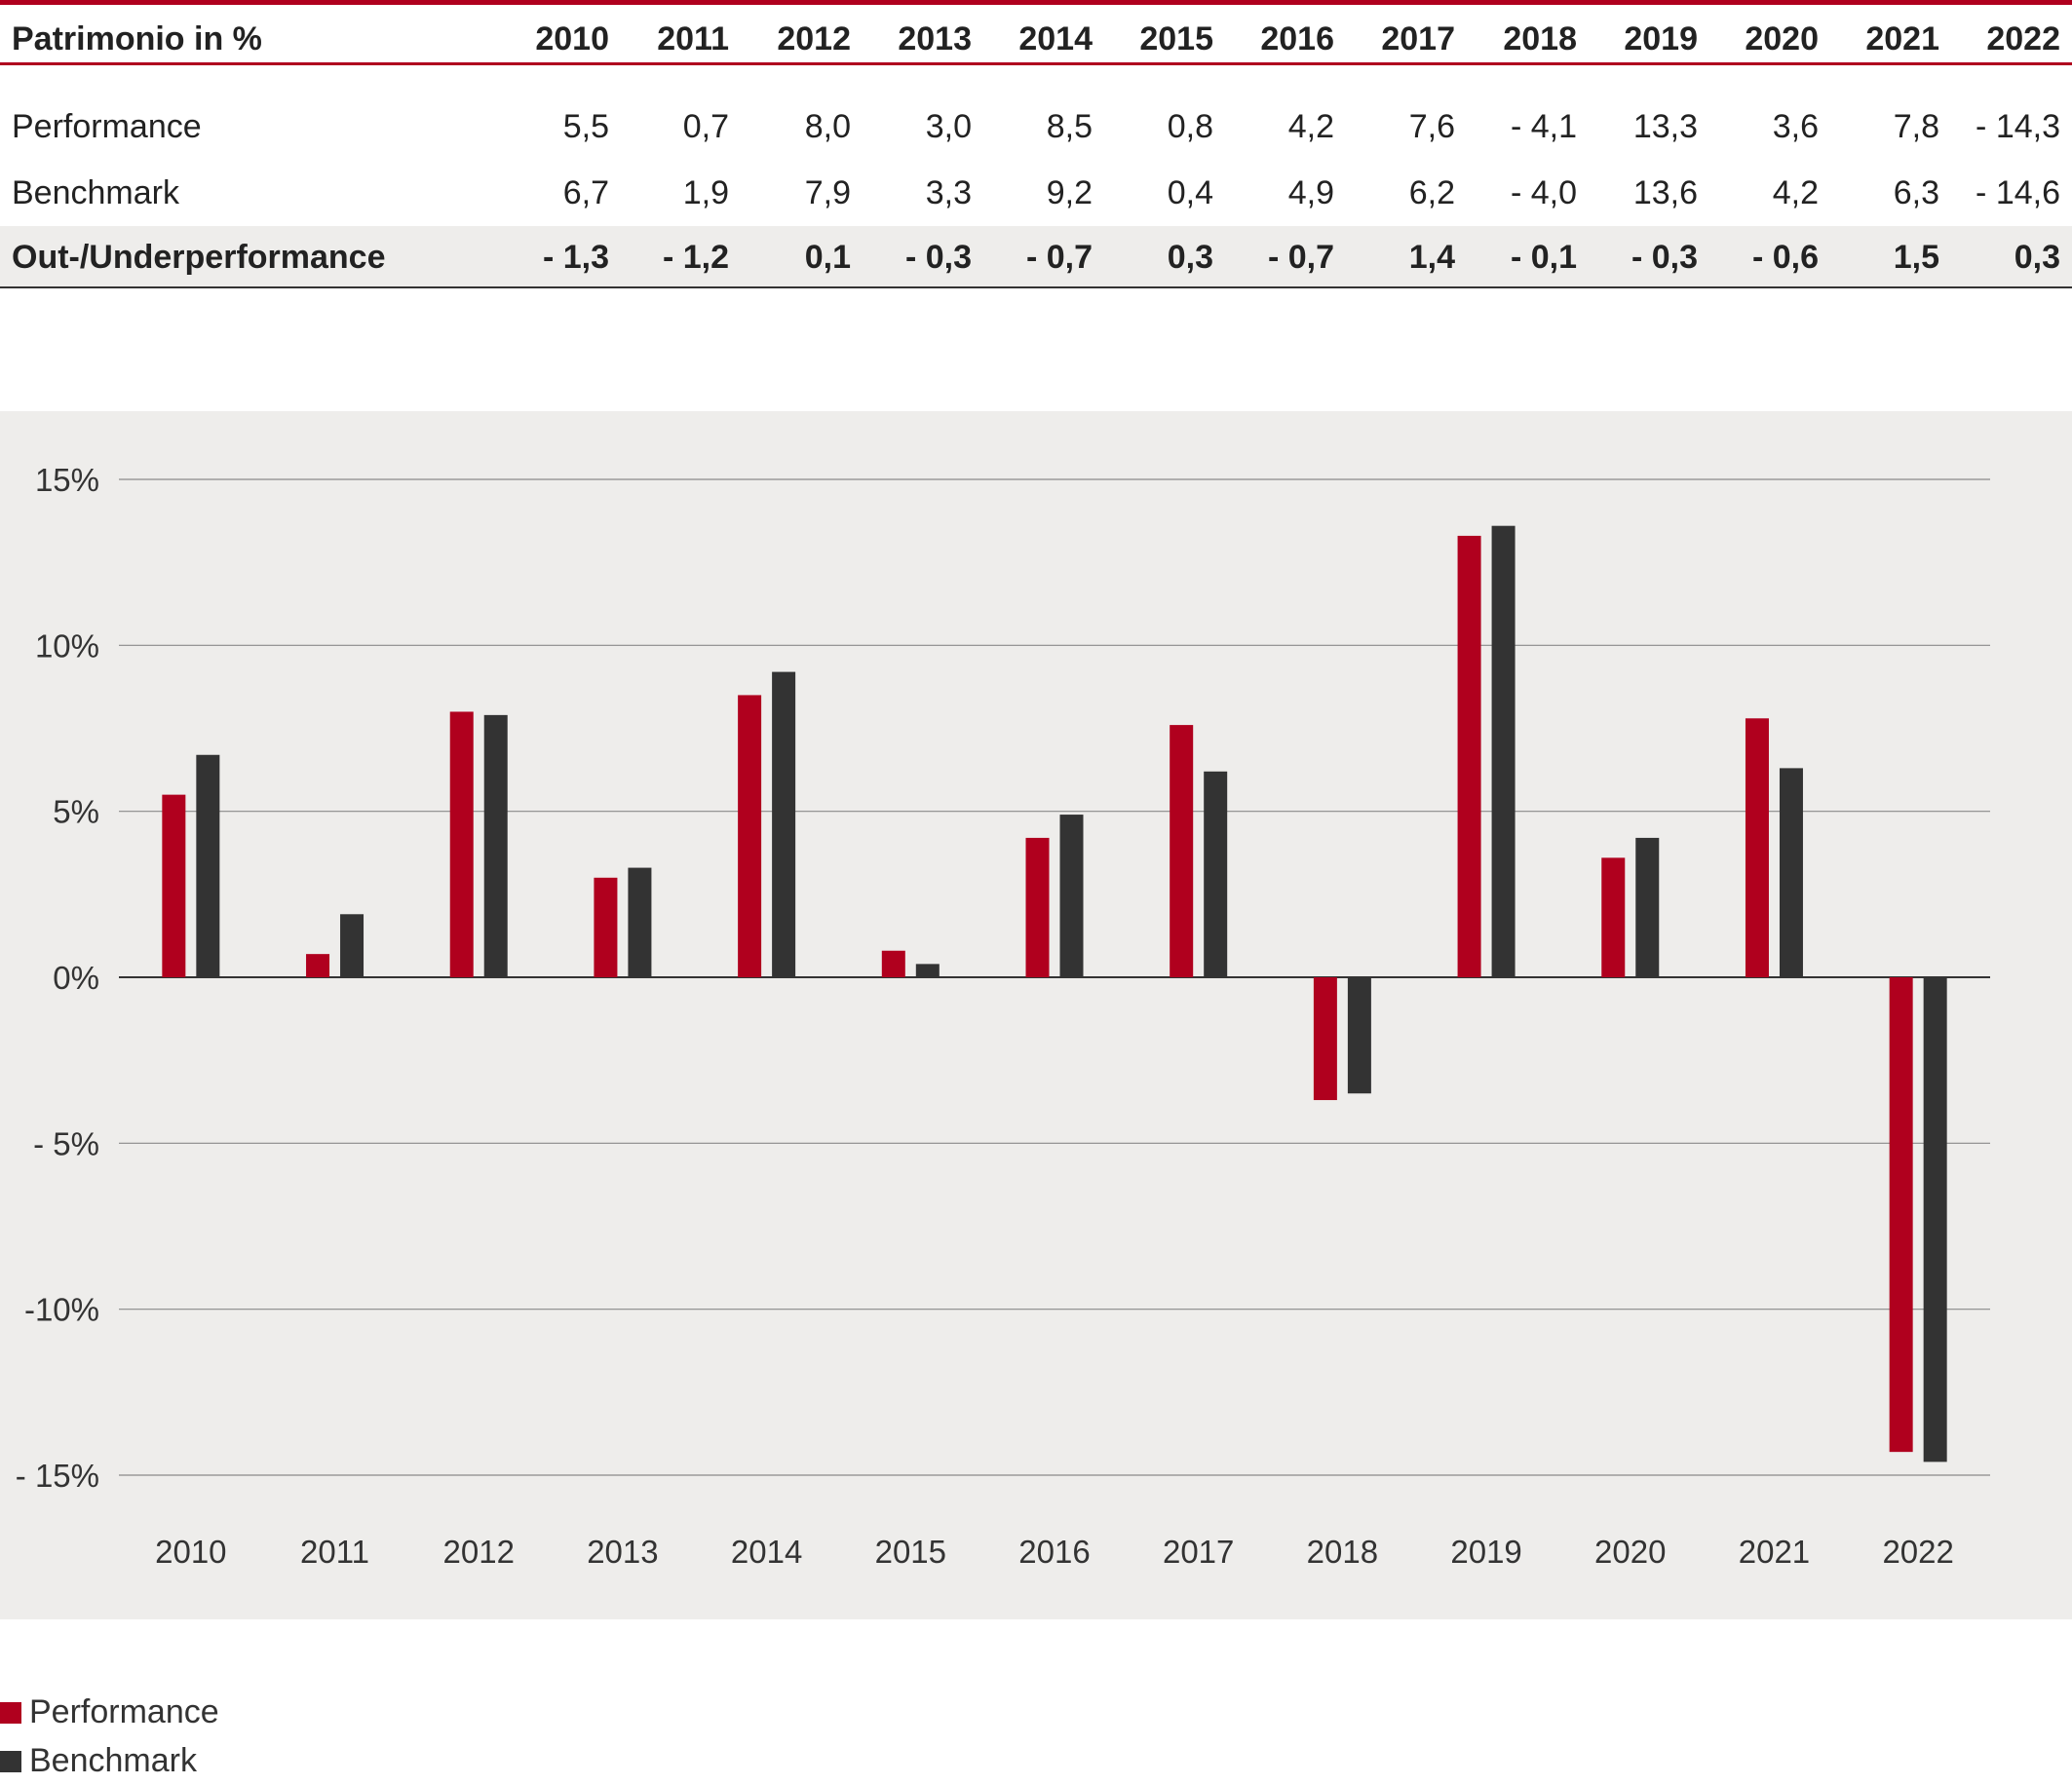 The height and width of the screenshot is (1785, 2072). What do you see at coordinates (208, 865) in the screenshot?
I see `bar-benchmark-2010` at bounding box center [208, 865].